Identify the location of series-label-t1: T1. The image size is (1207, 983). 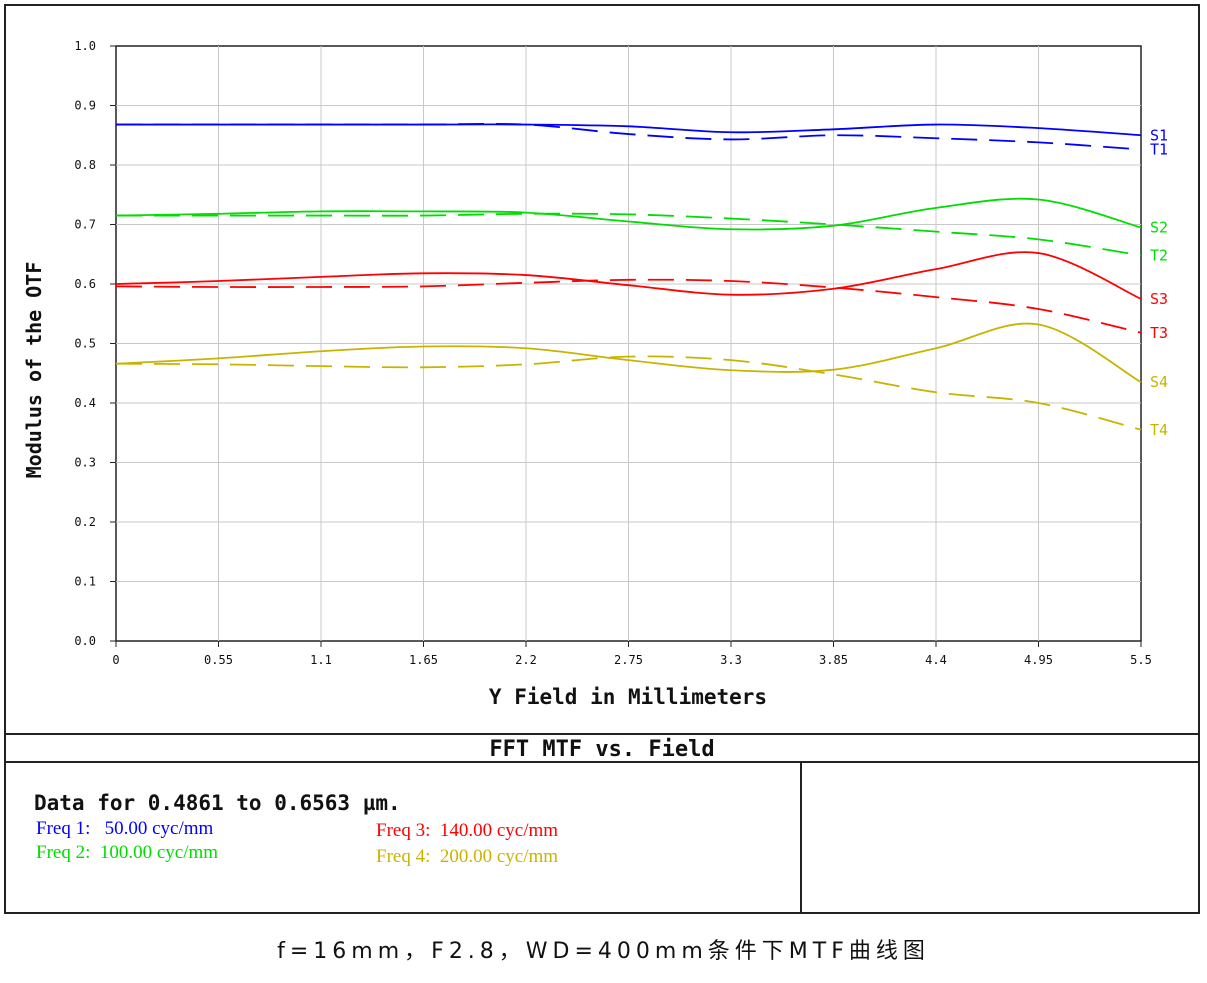
(1159, 150).